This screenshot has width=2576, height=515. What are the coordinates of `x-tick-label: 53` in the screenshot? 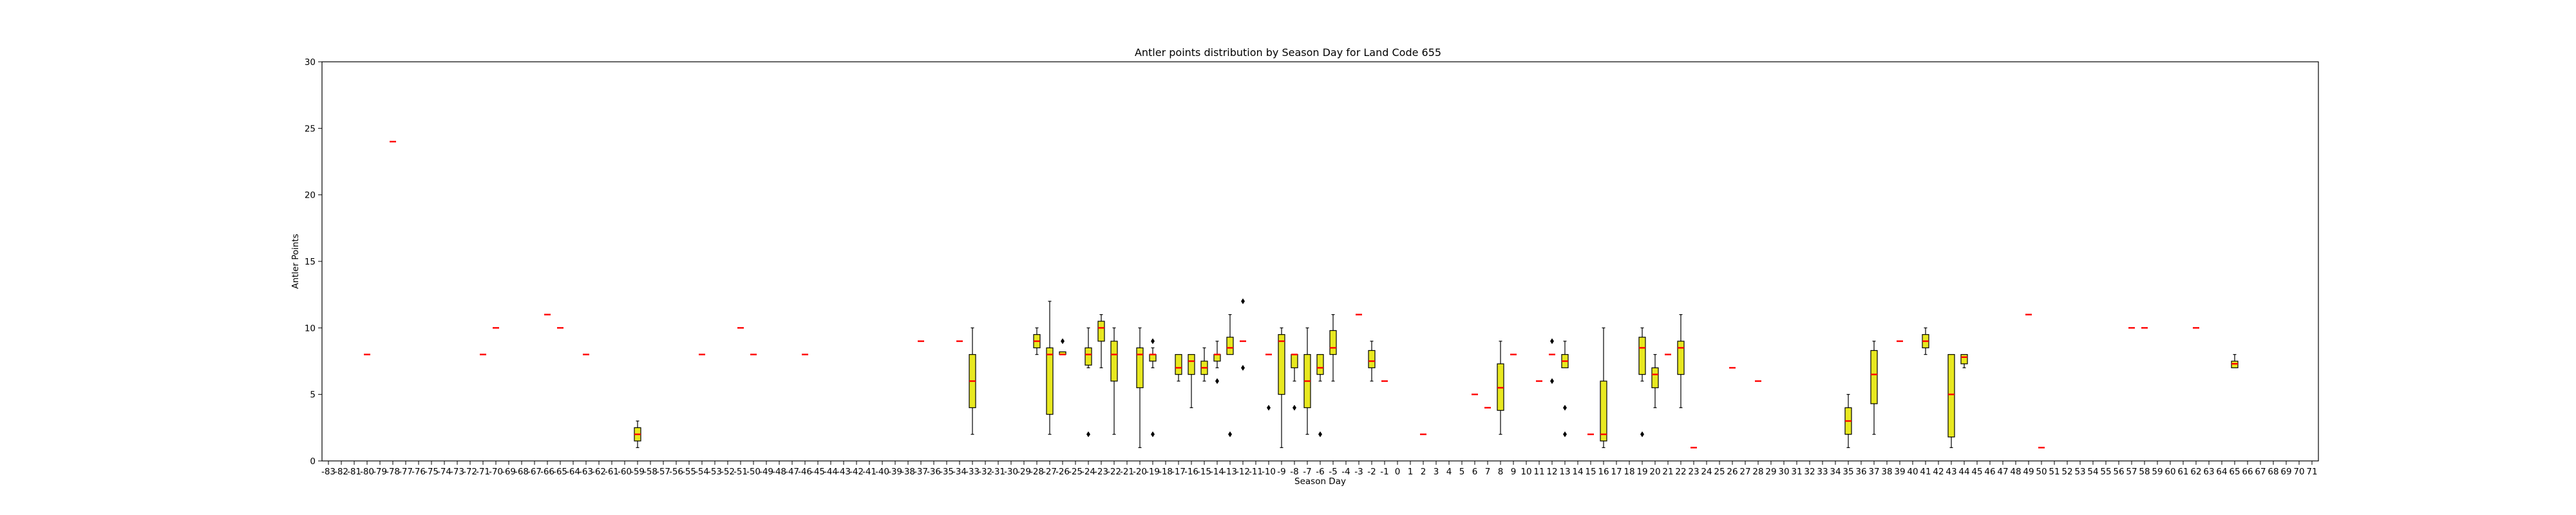 It's located at (2079, 472).